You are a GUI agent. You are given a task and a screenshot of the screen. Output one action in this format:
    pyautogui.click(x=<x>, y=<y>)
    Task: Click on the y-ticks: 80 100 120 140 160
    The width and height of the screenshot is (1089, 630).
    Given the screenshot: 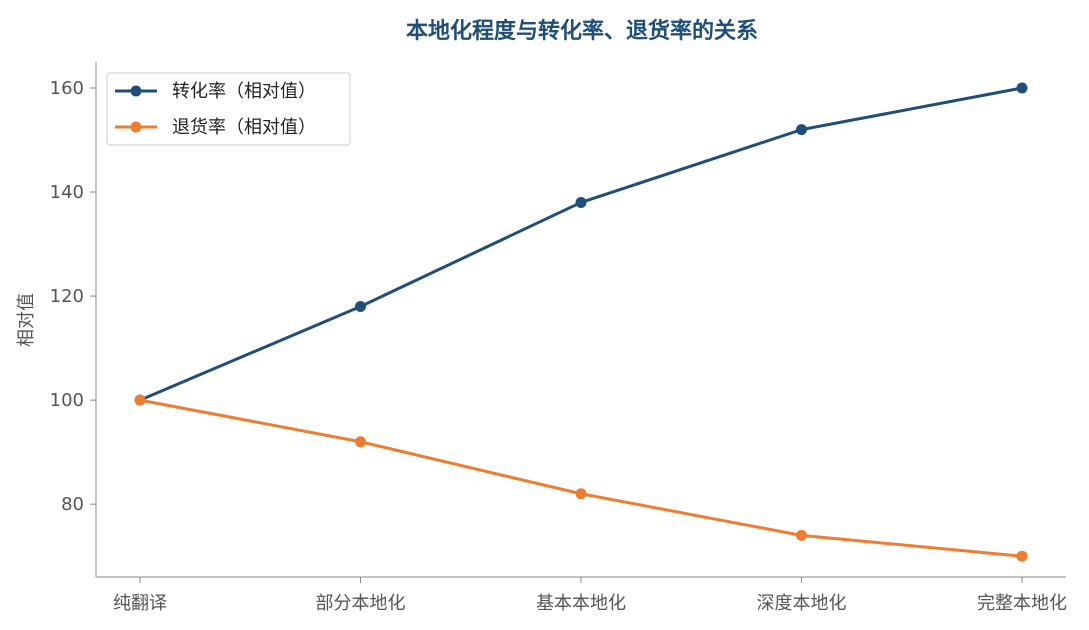 What is the action you would take?
    pyautogui.click(x=73, y=296)
    